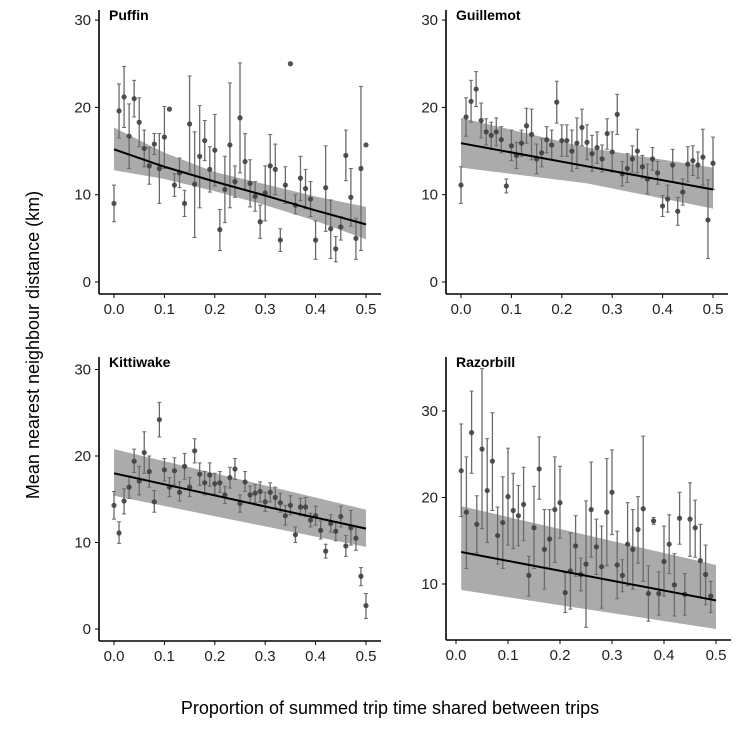  I want to click on confidence-band, so click(588, 567).